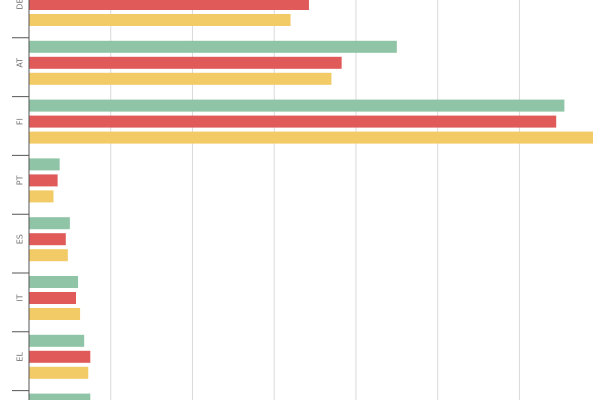  What do you see at coordinates (293, 121) in the screenshot?
I see `bar-FI-s2` at bounding box center [293, 121].